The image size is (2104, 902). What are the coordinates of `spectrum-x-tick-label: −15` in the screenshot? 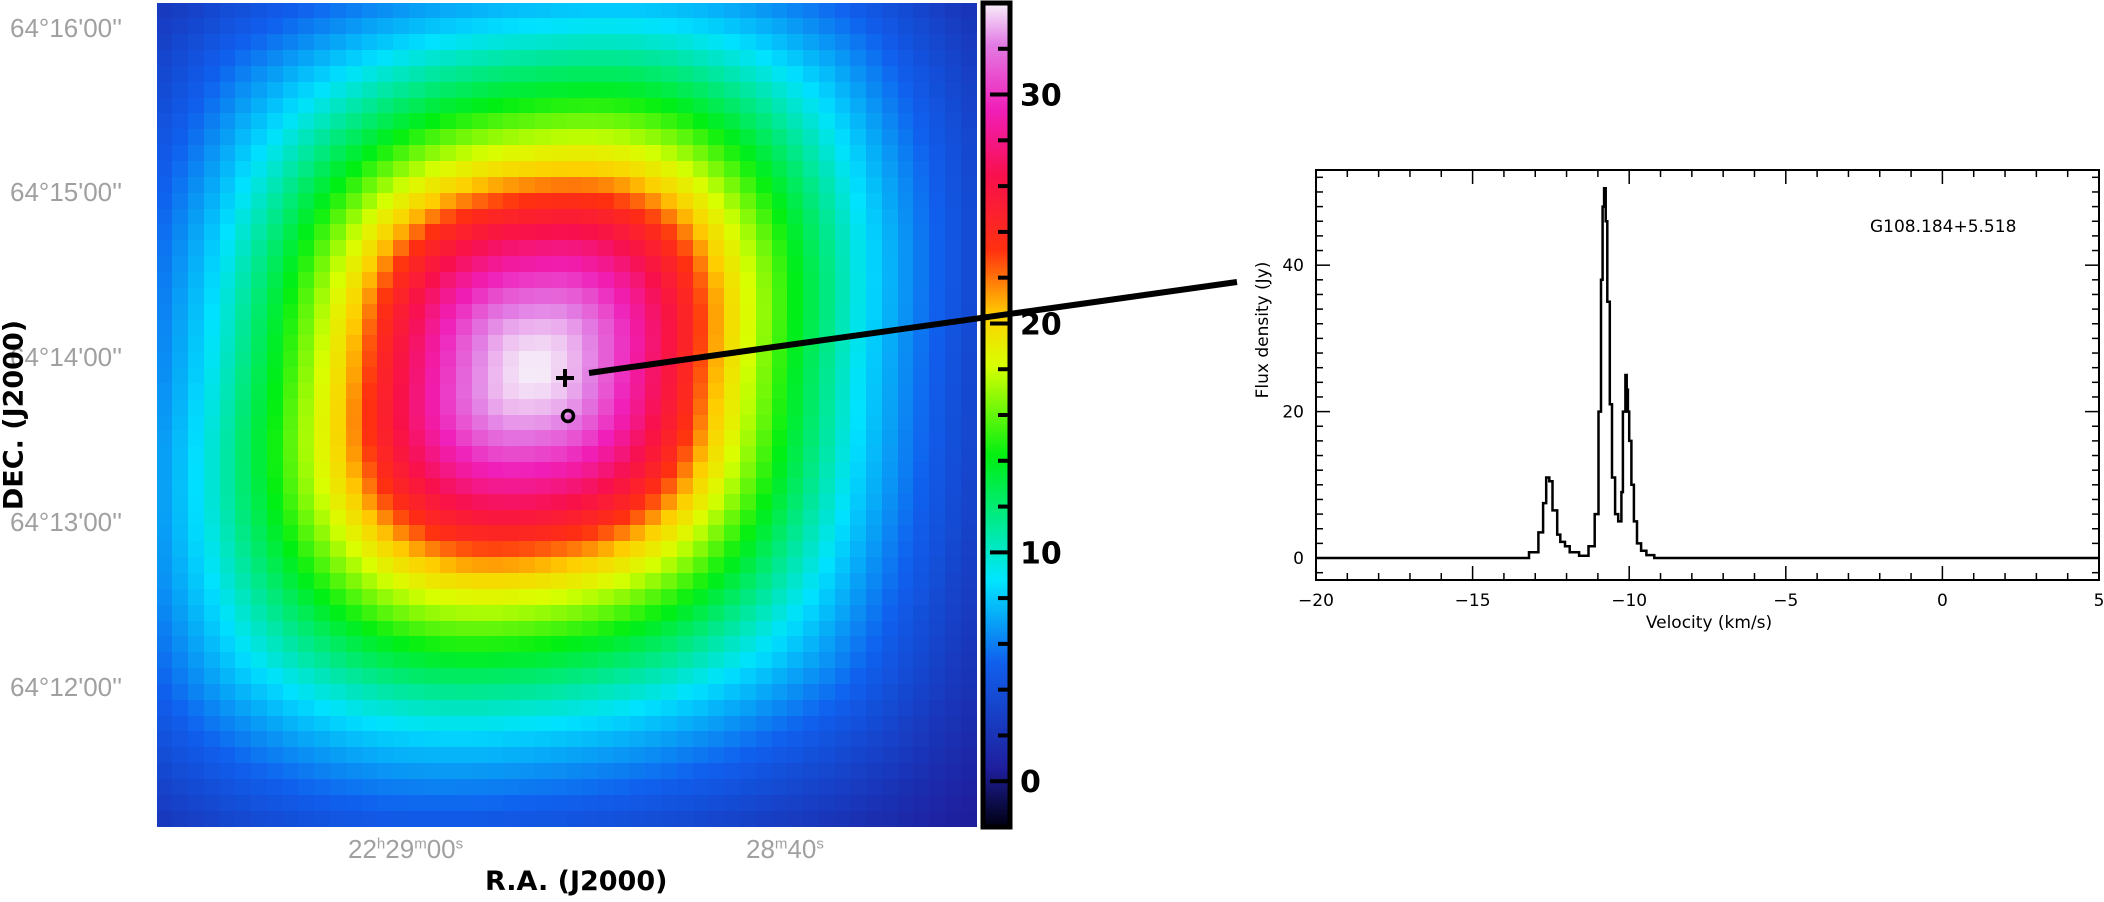 It's located at (1473, 601).